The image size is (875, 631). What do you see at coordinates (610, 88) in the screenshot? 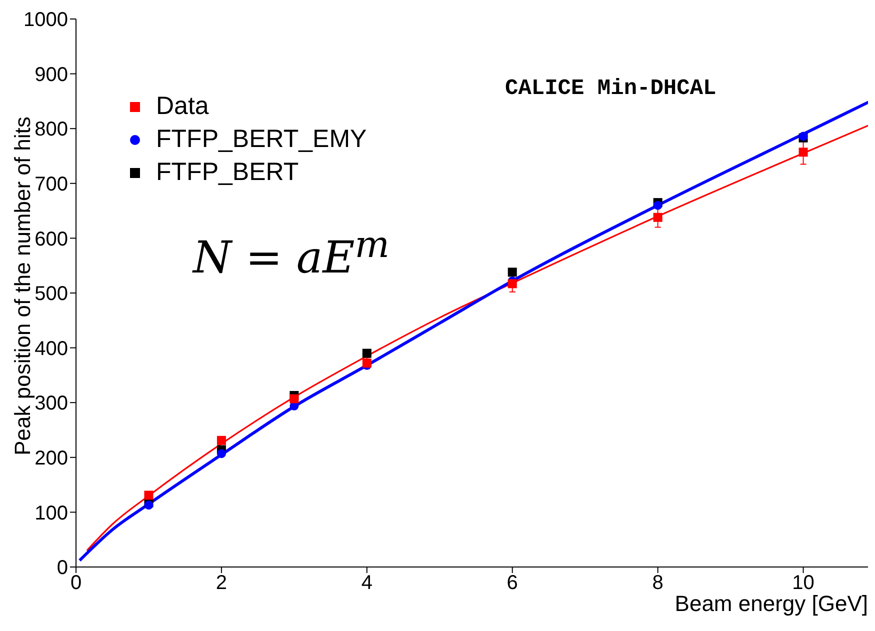
I see `annotation: CALICE Min-DHCAL` at bounding box center [610, 88].